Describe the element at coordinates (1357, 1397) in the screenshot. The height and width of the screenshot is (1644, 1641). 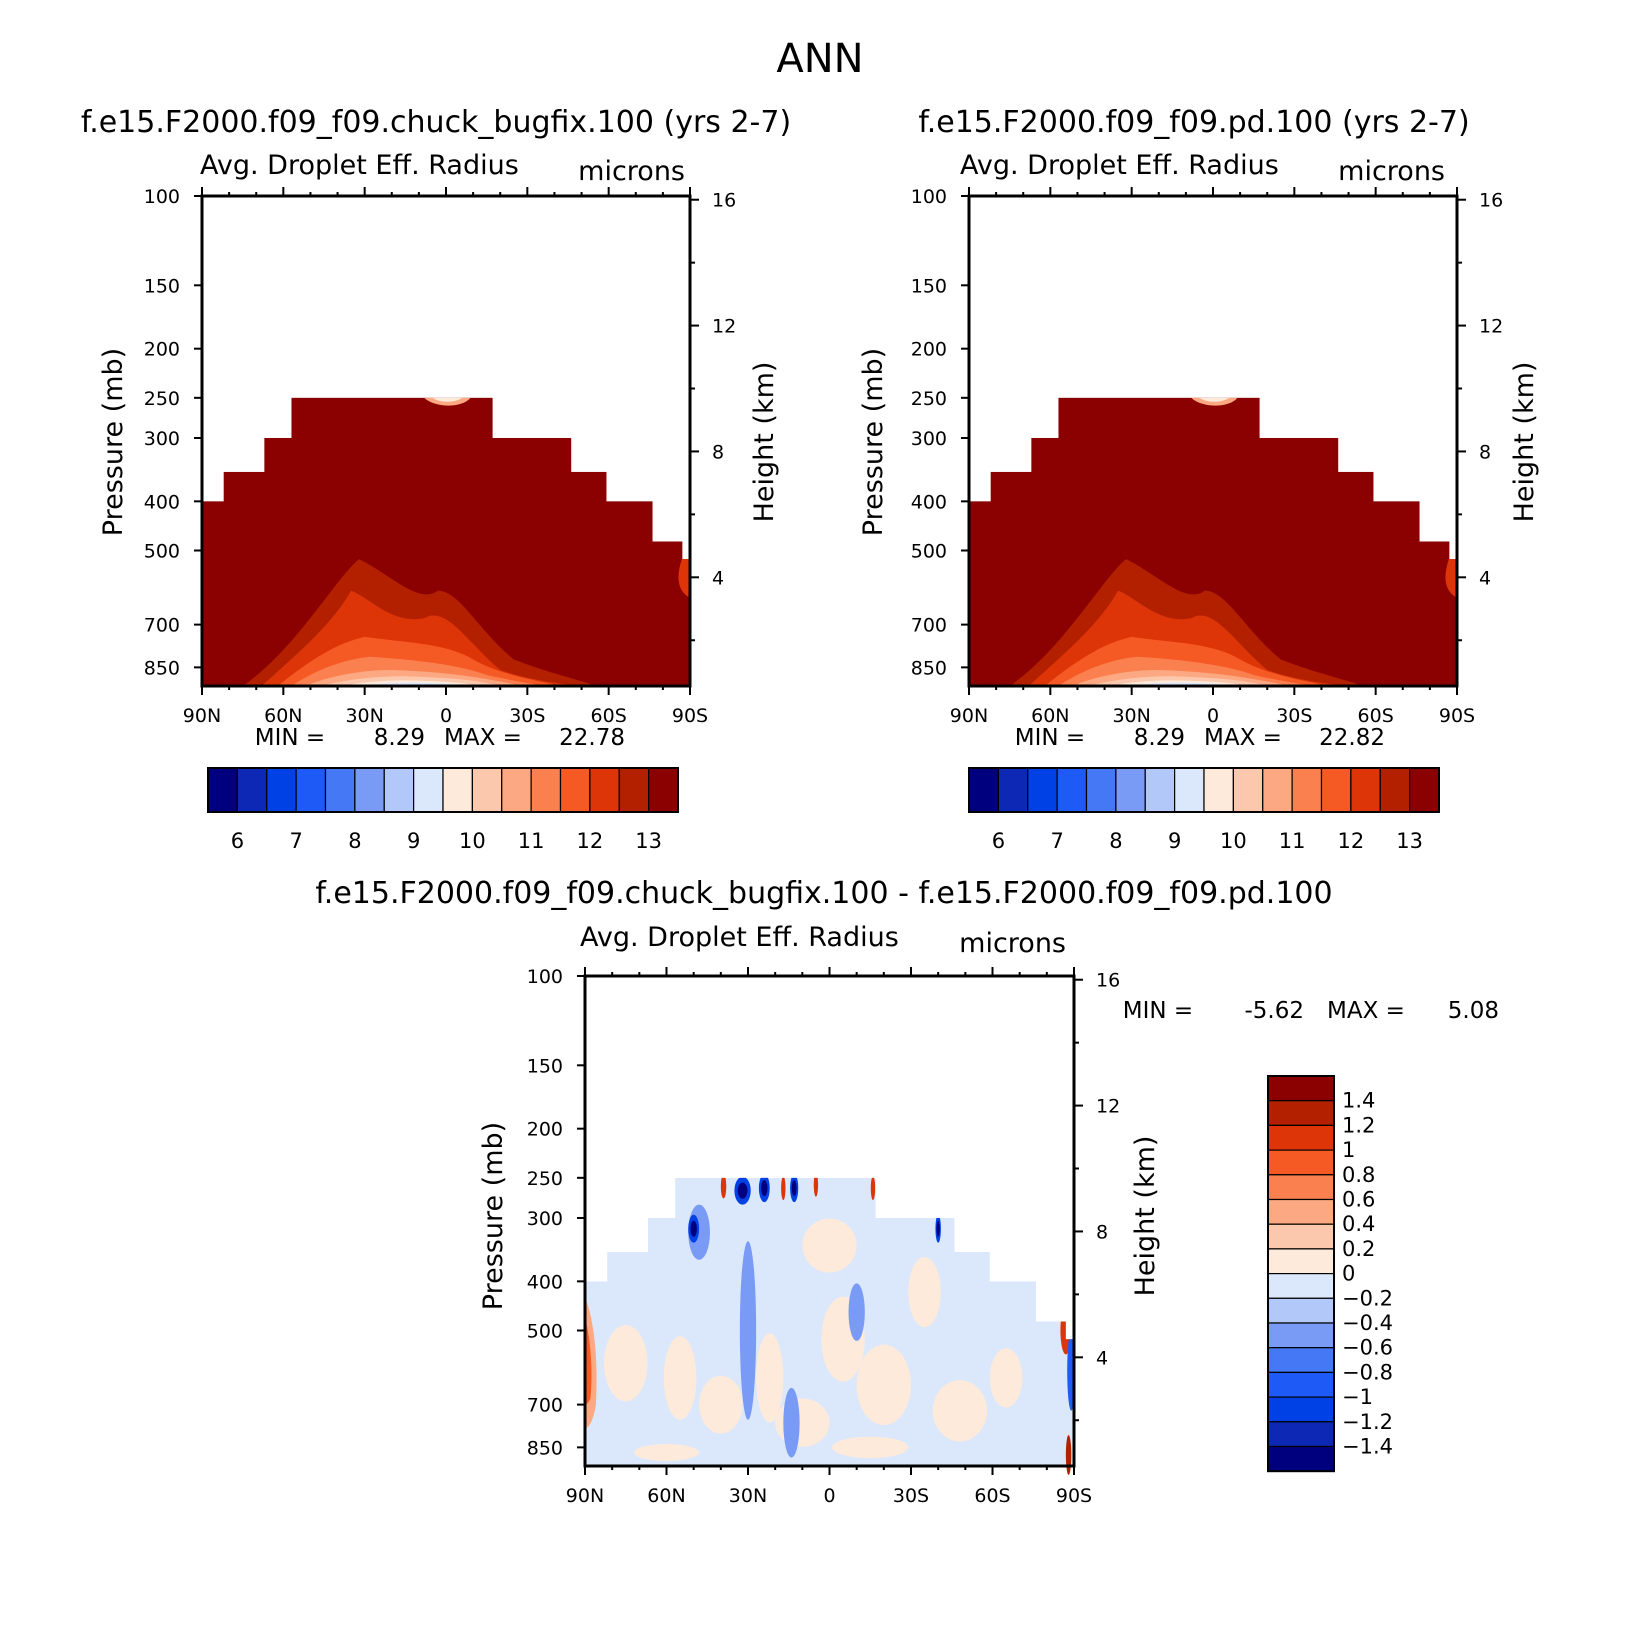
I see `colorbar-label: −1` at that location.